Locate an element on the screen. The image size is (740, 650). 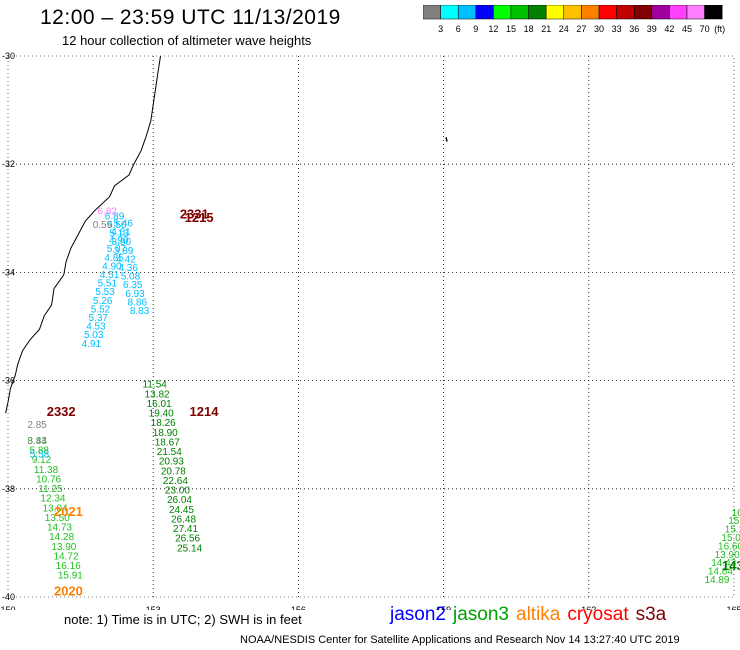
wave-height-value: 16.60 is located at coordinates (729, 546).